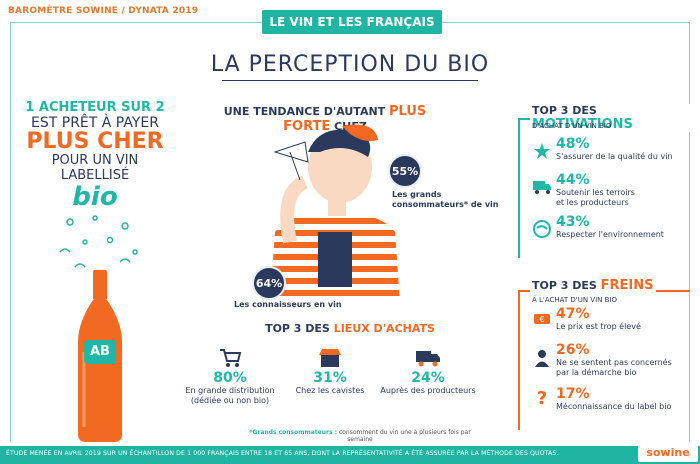  What do you see at coordinates (573, 394) in the screenshot?
I see `frein-pct: 17%` at bounding box center [573, 394].